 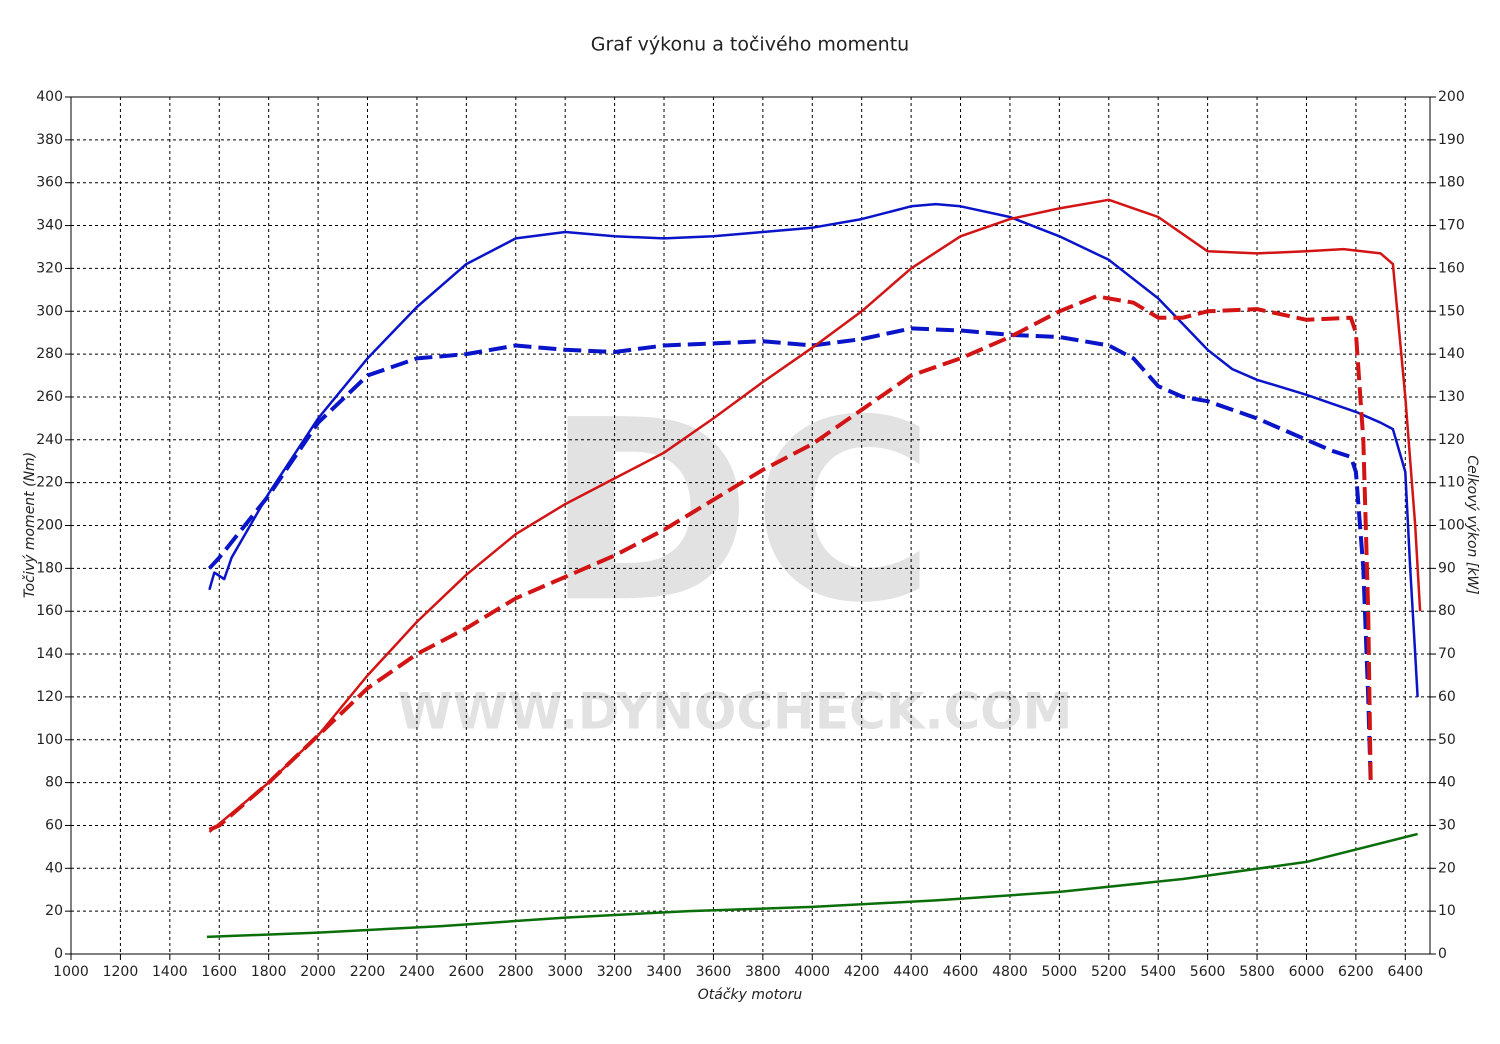 What do you see at coordinates (318, 972) in the screenshot?
I see `x-tick-label: 2000` at bounding box center [318, 972].